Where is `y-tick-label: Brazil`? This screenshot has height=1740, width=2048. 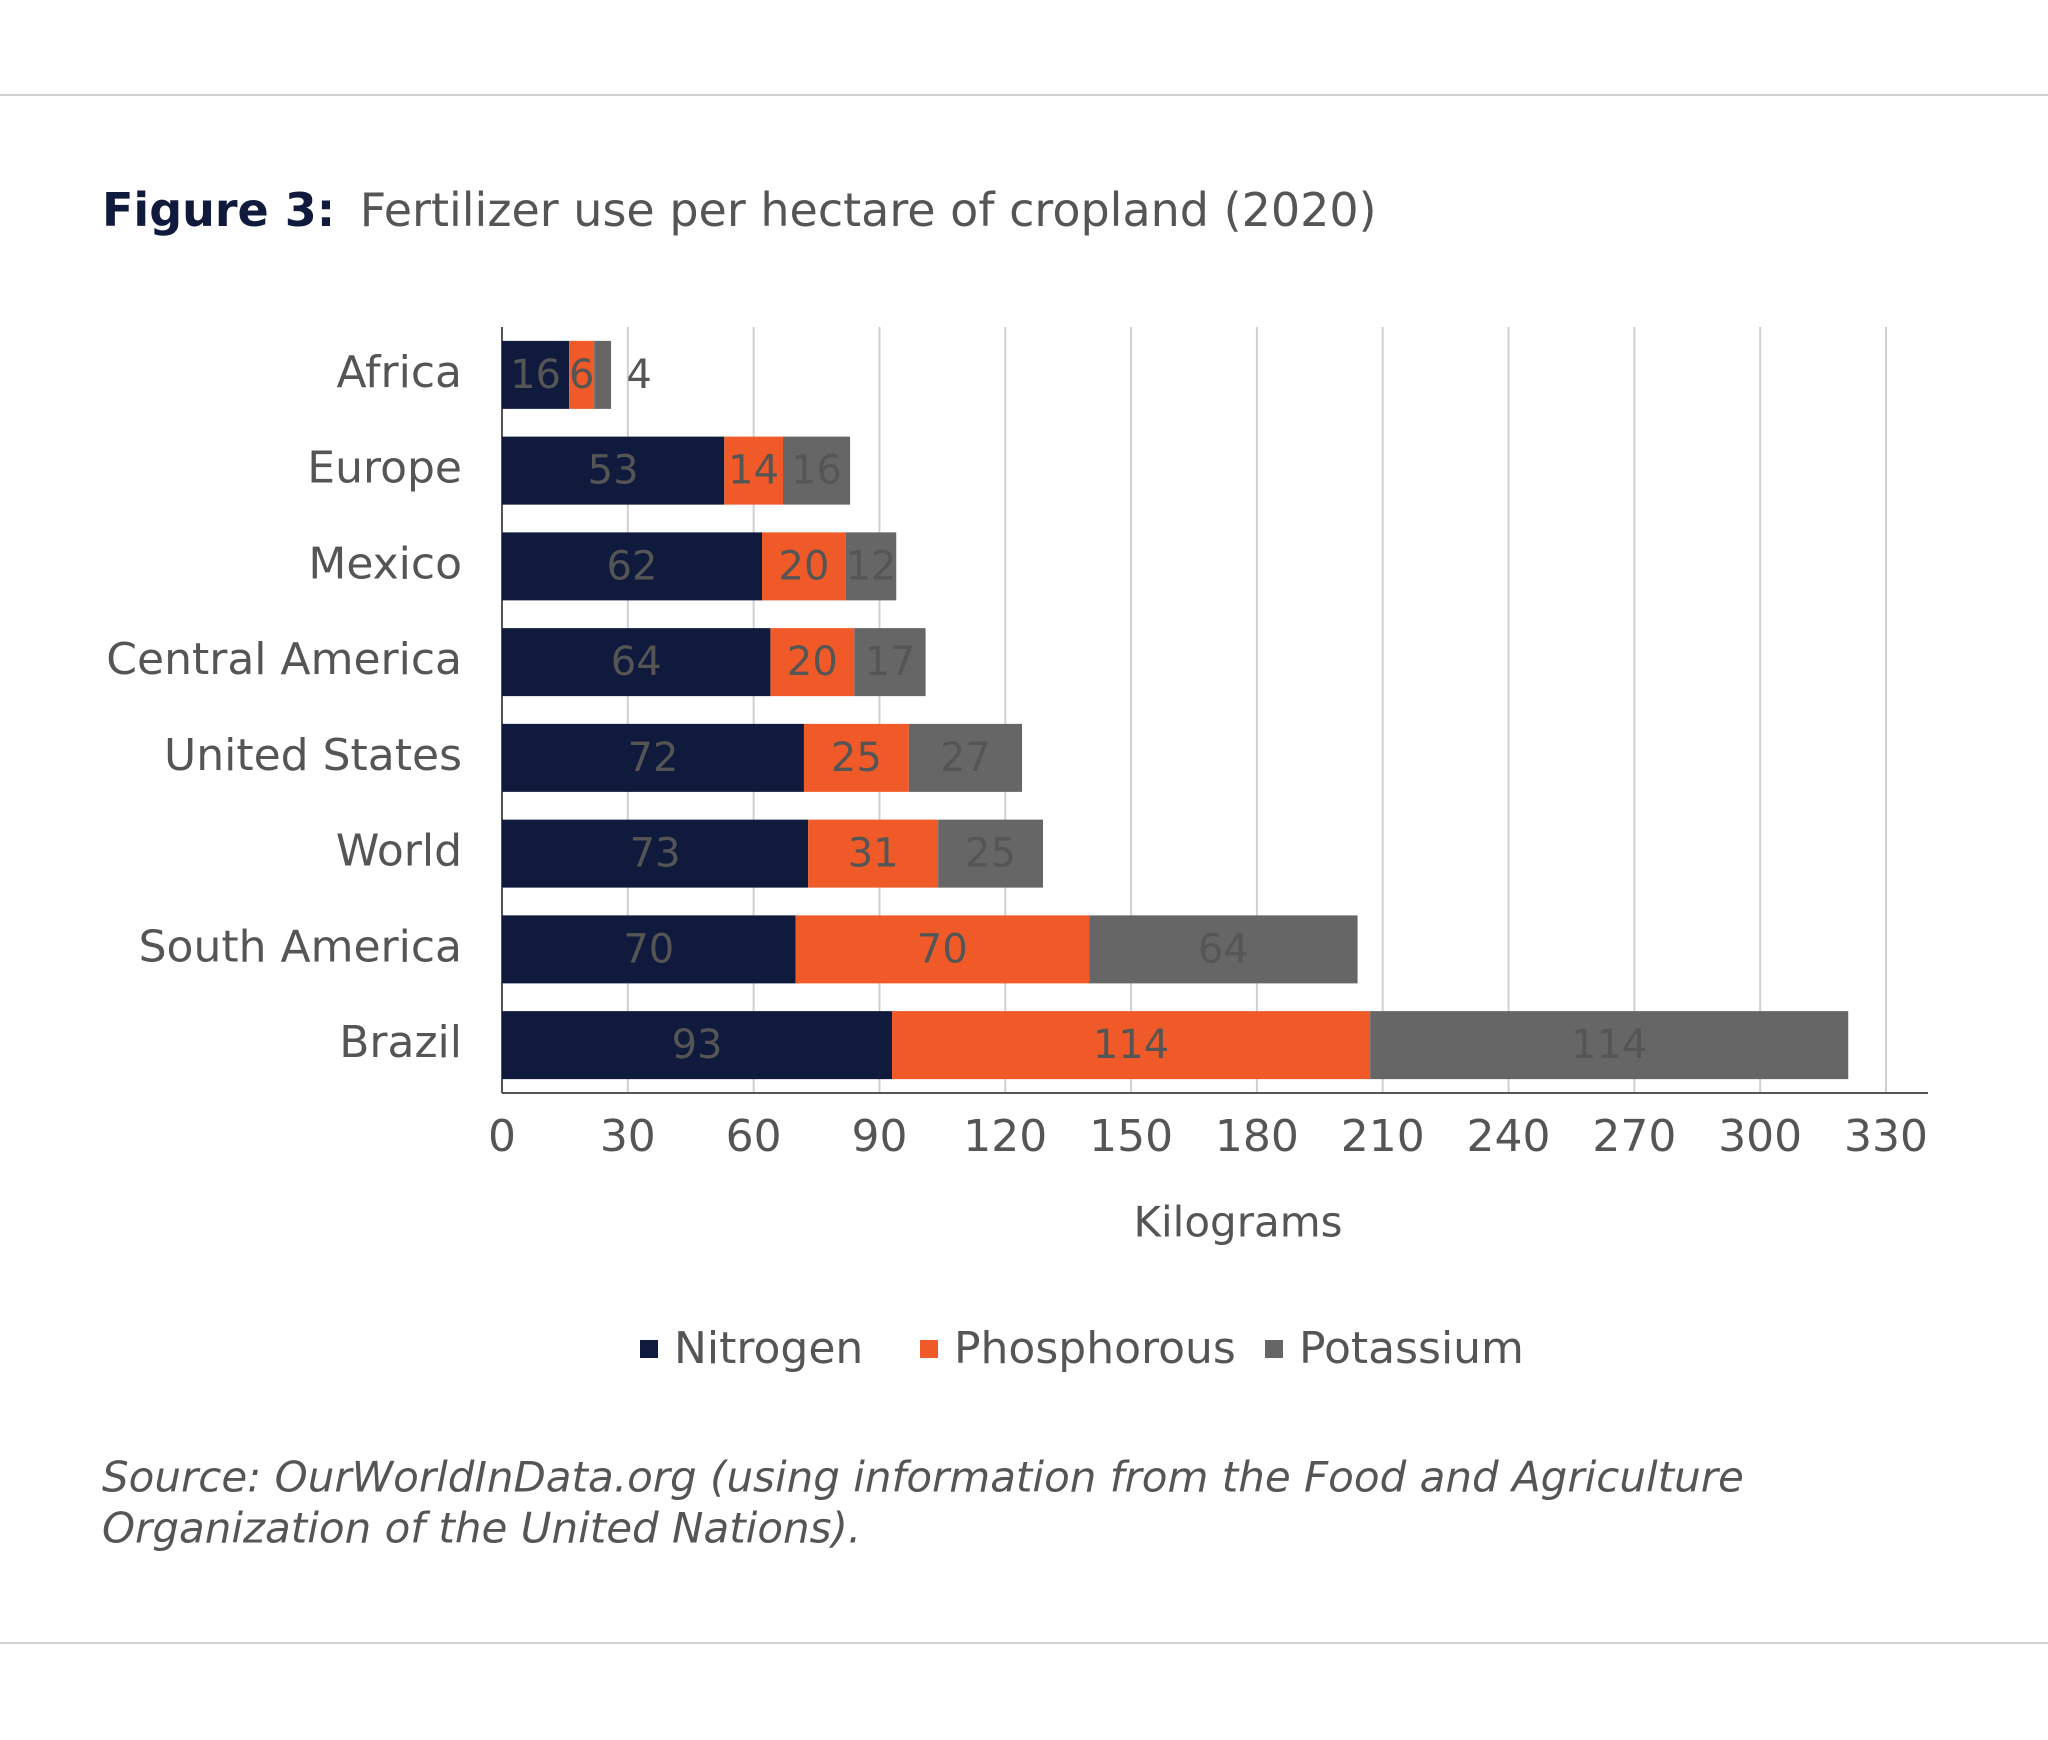 y-tick-label: Brazil is located at coordinates (400, 1042).